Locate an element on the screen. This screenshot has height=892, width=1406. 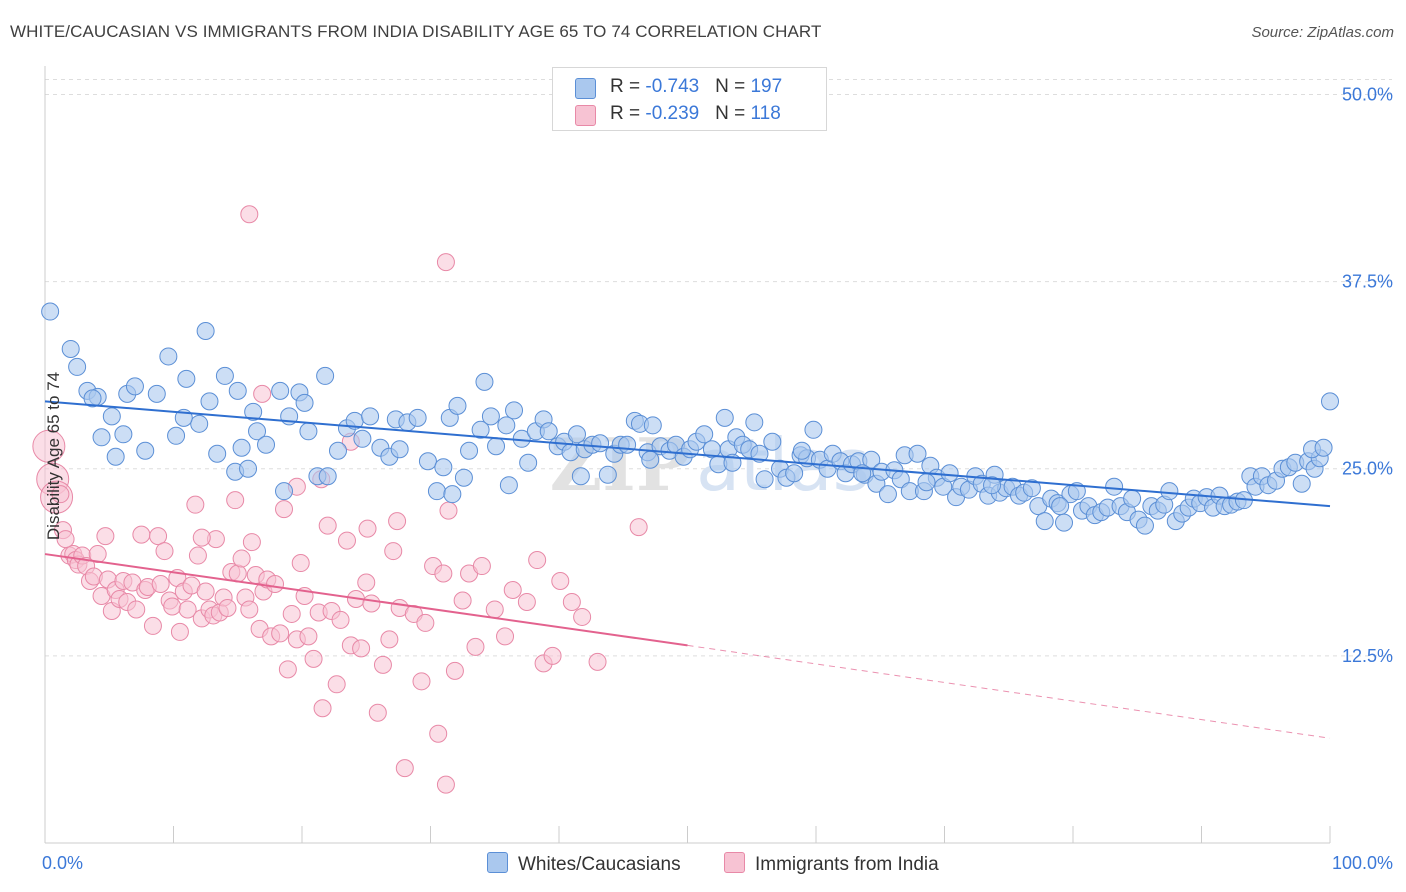
x-tick-label: 100.0% is located at coordinates (1362, 863).